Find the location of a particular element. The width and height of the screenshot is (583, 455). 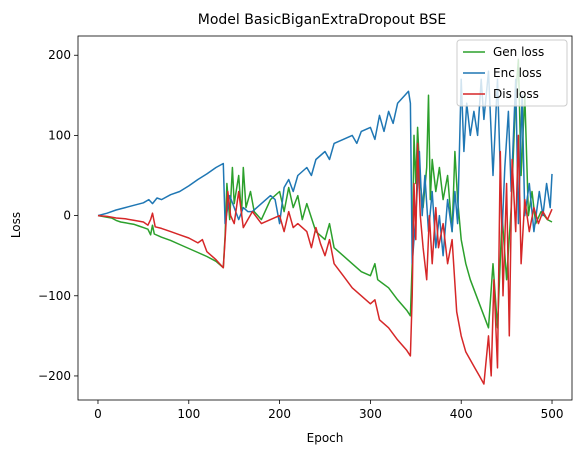

x-tick-label: 100 is located at coordinates (188, 414).